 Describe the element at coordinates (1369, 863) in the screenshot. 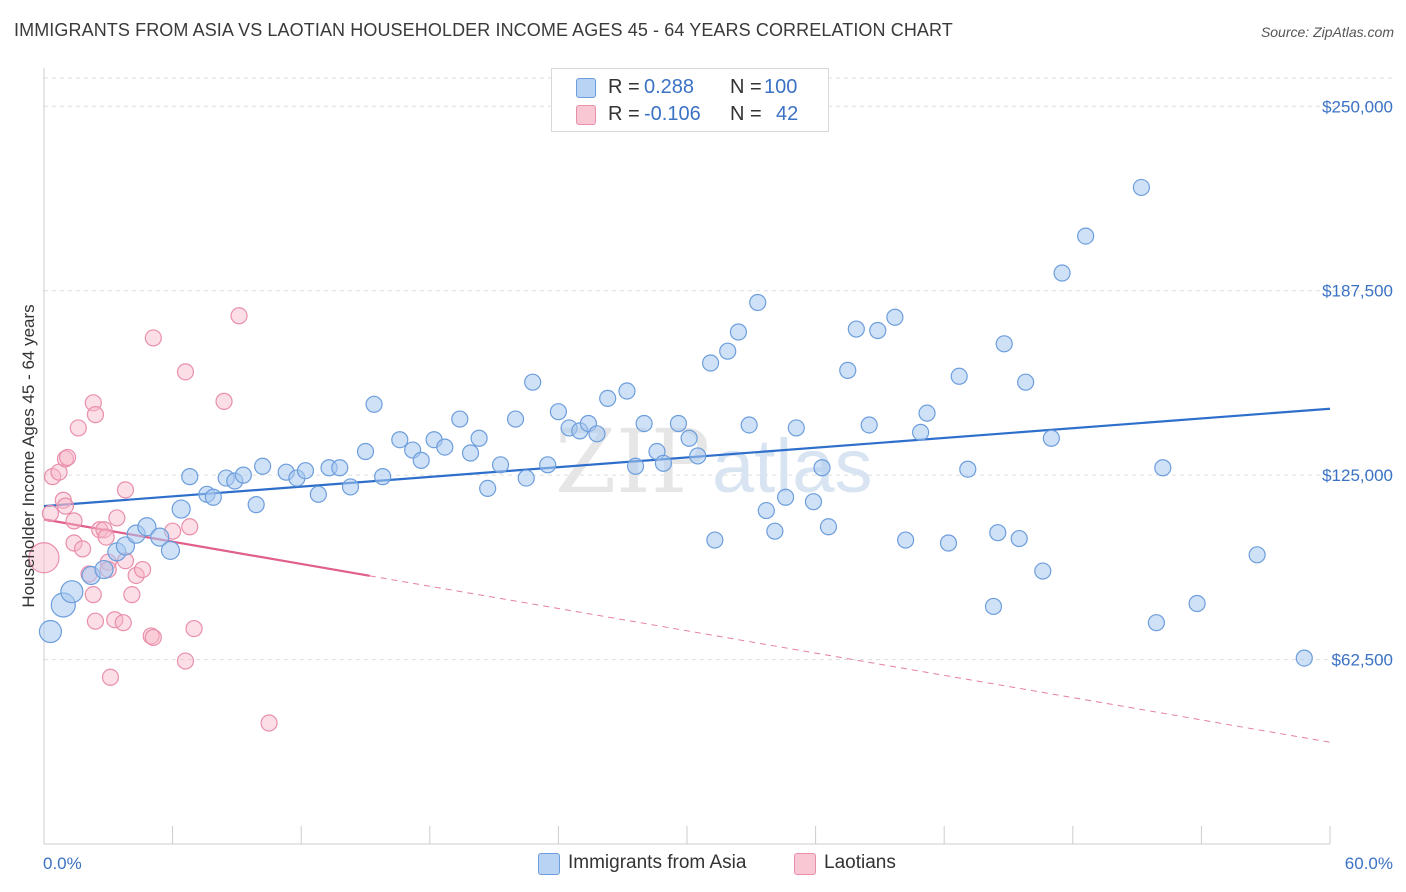

I see `x-tick-label-max: 60.0%` at that location.